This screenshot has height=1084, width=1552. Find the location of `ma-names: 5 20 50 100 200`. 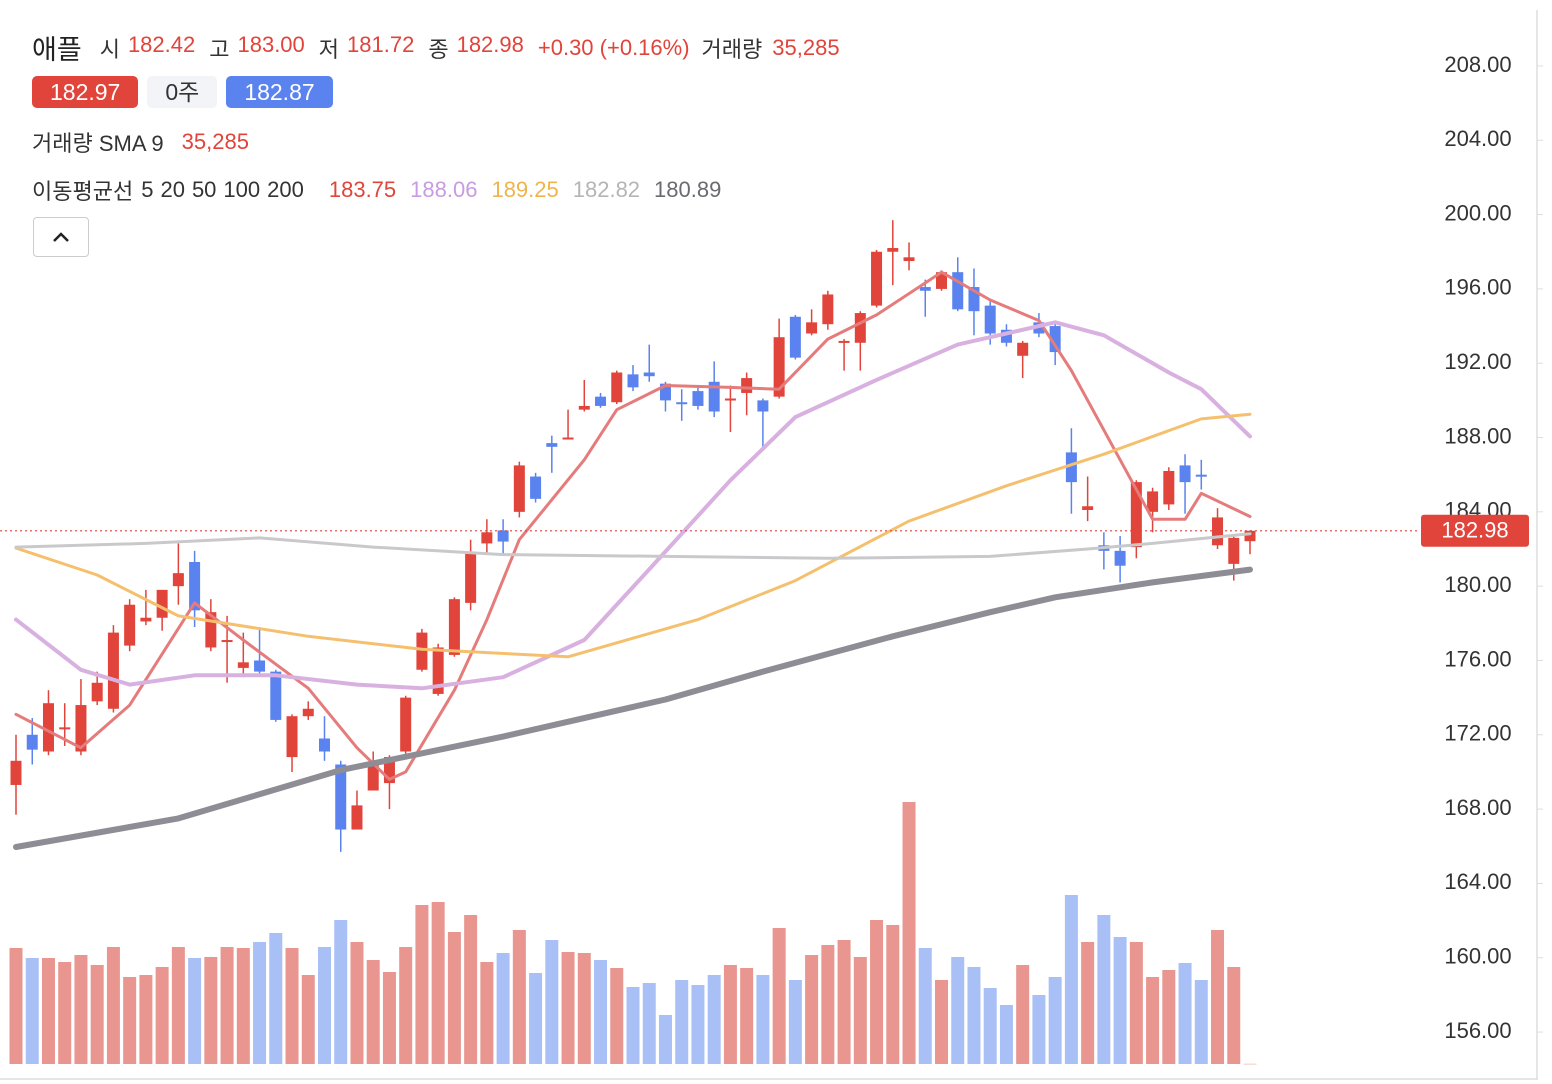

ma-names: 5 20 50 100 200 is located at coordinates (226, 190).